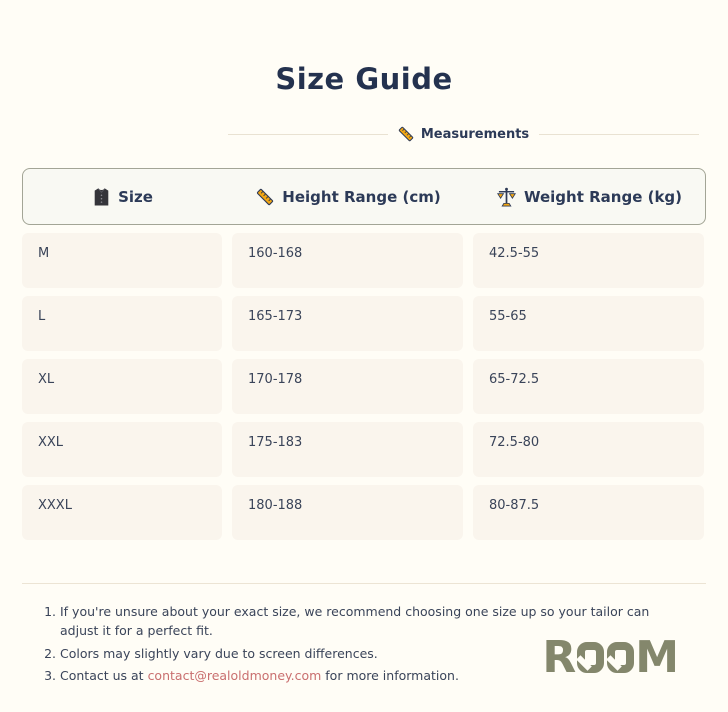 This screenshot has width=728, height=712. What do you see at coordinates (347, 386) in the screenshot?
I see `height-cell: 170-178` at bounding box center [347, 386].